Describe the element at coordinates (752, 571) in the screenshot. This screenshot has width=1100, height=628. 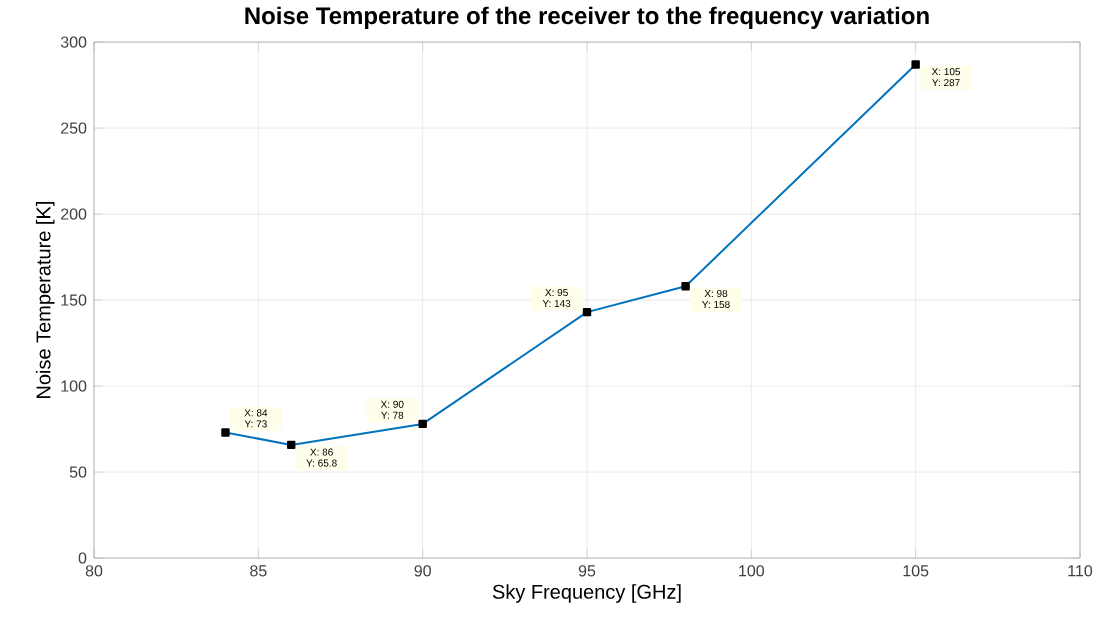
I see `x-tick-label: 100` at that location.